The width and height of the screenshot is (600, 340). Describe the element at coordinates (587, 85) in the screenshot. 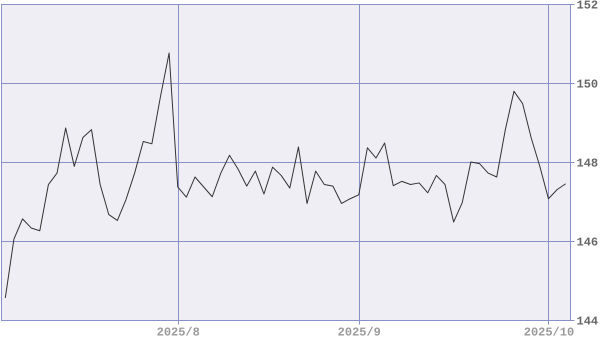

I see `y-tick-label: 150` at that location.